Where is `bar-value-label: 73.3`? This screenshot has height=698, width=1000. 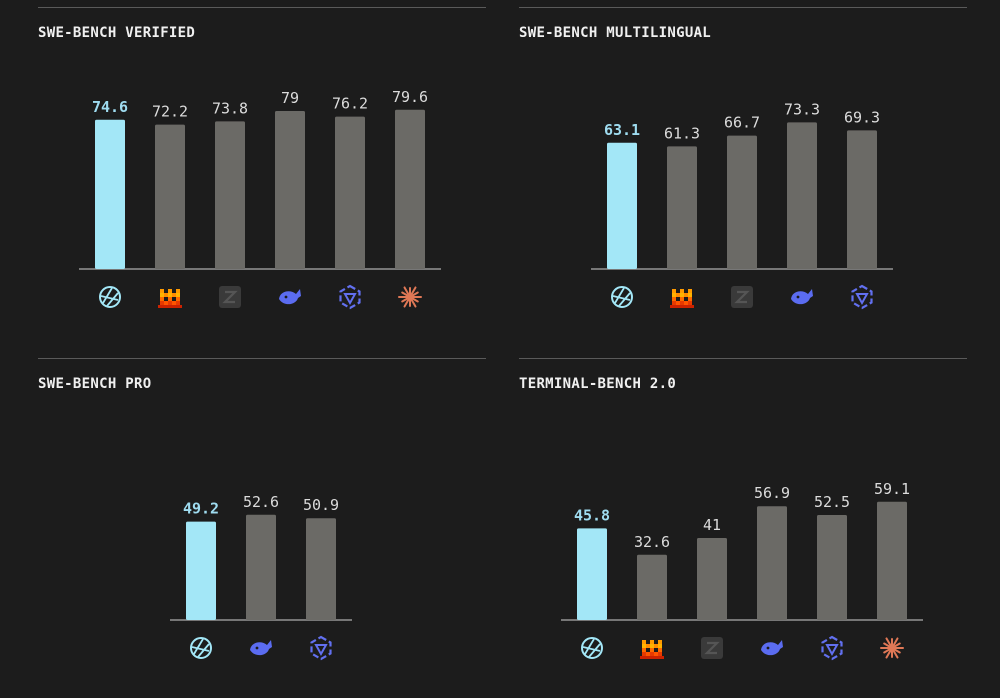 bar-value-label: 73.3 is located at coordinates (802, 109).